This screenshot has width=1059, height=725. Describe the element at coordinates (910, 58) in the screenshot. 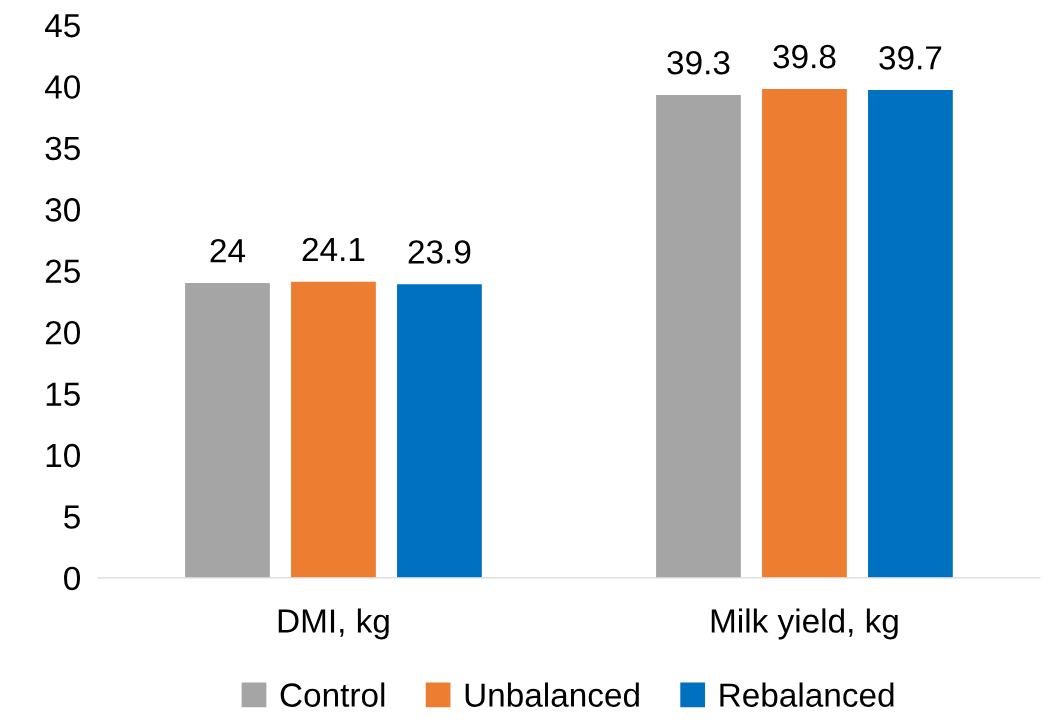

I see `data-label: 39.7` at that location.